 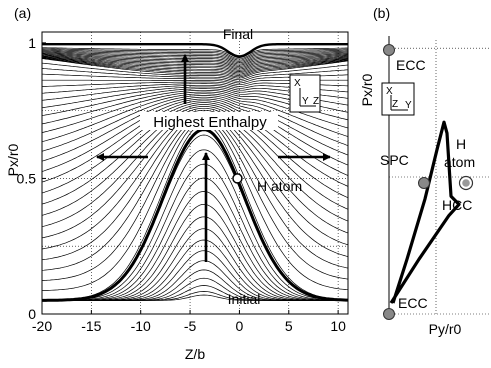 I want to click on final-curve, so click(x=195, y=50).